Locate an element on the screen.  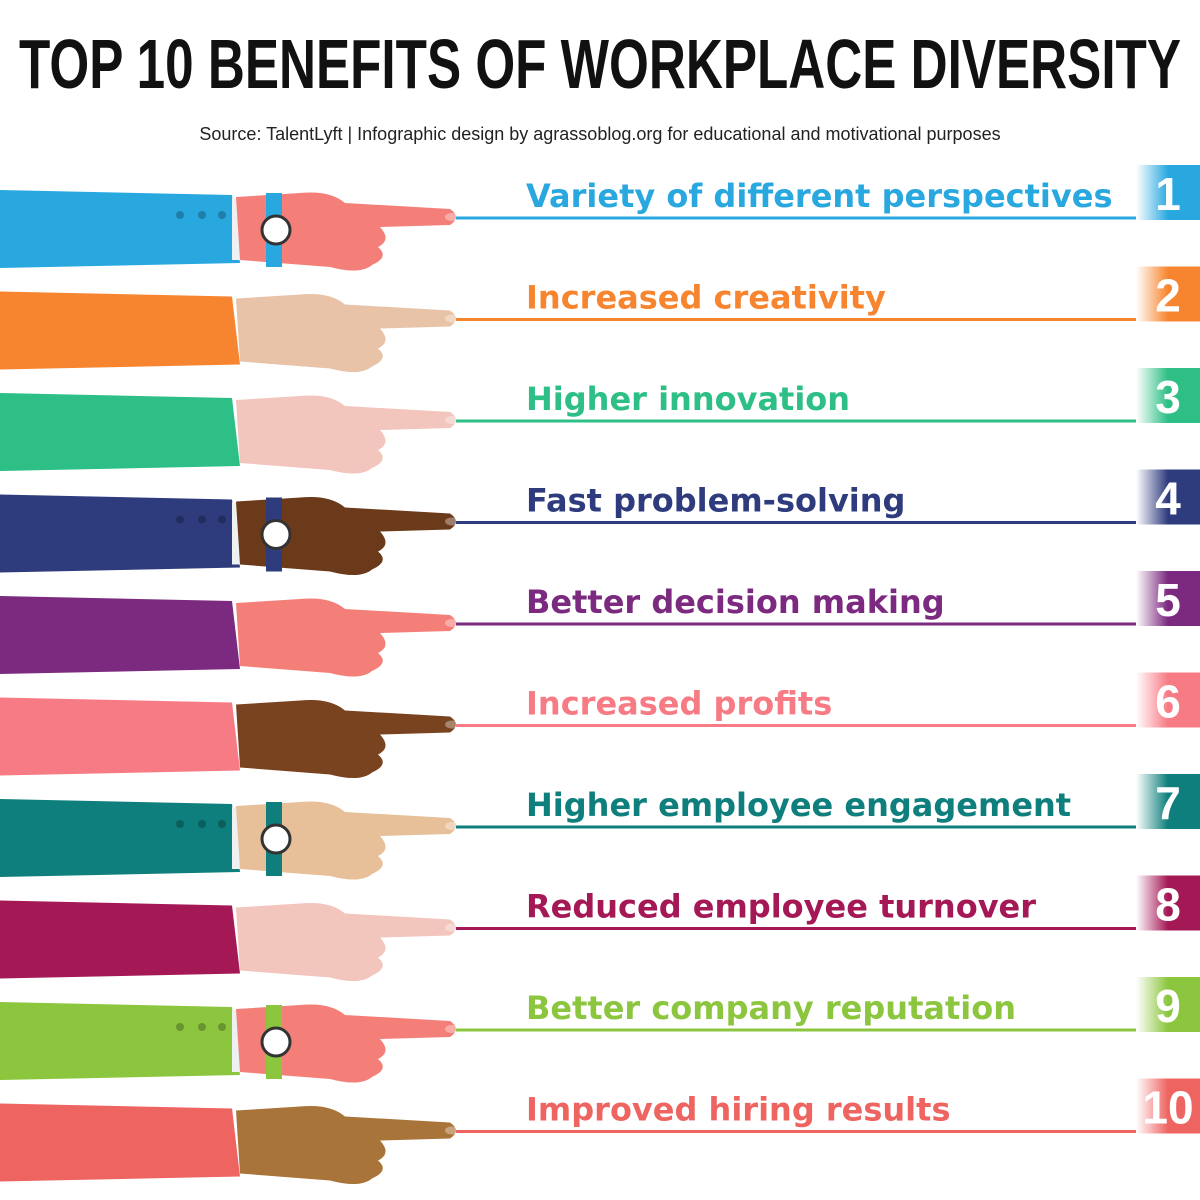
benefit-number: 2 is located at coordinates (1168, 296).